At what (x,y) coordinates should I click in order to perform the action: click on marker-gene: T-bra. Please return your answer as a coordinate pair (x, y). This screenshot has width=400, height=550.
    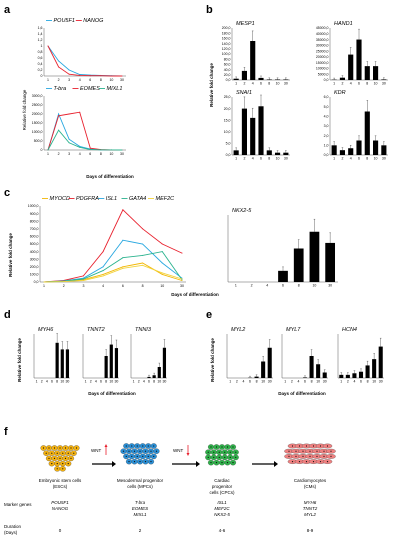
    Looking at the image, I should click on (140, 502).